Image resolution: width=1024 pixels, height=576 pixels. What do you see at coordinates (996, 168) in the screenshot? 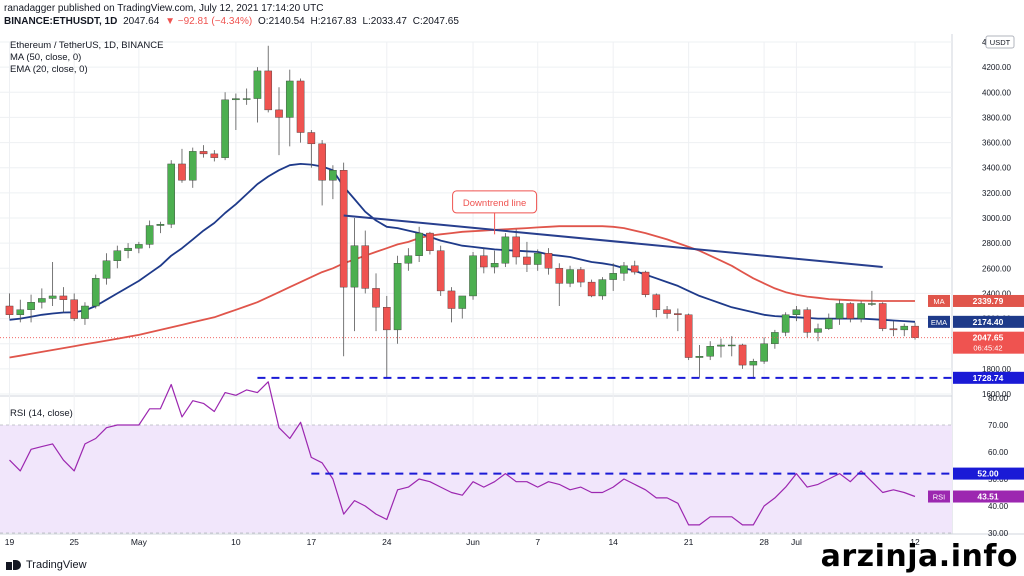
I see `price-tick-label: 3400.00` at bounding box center [996, 168].